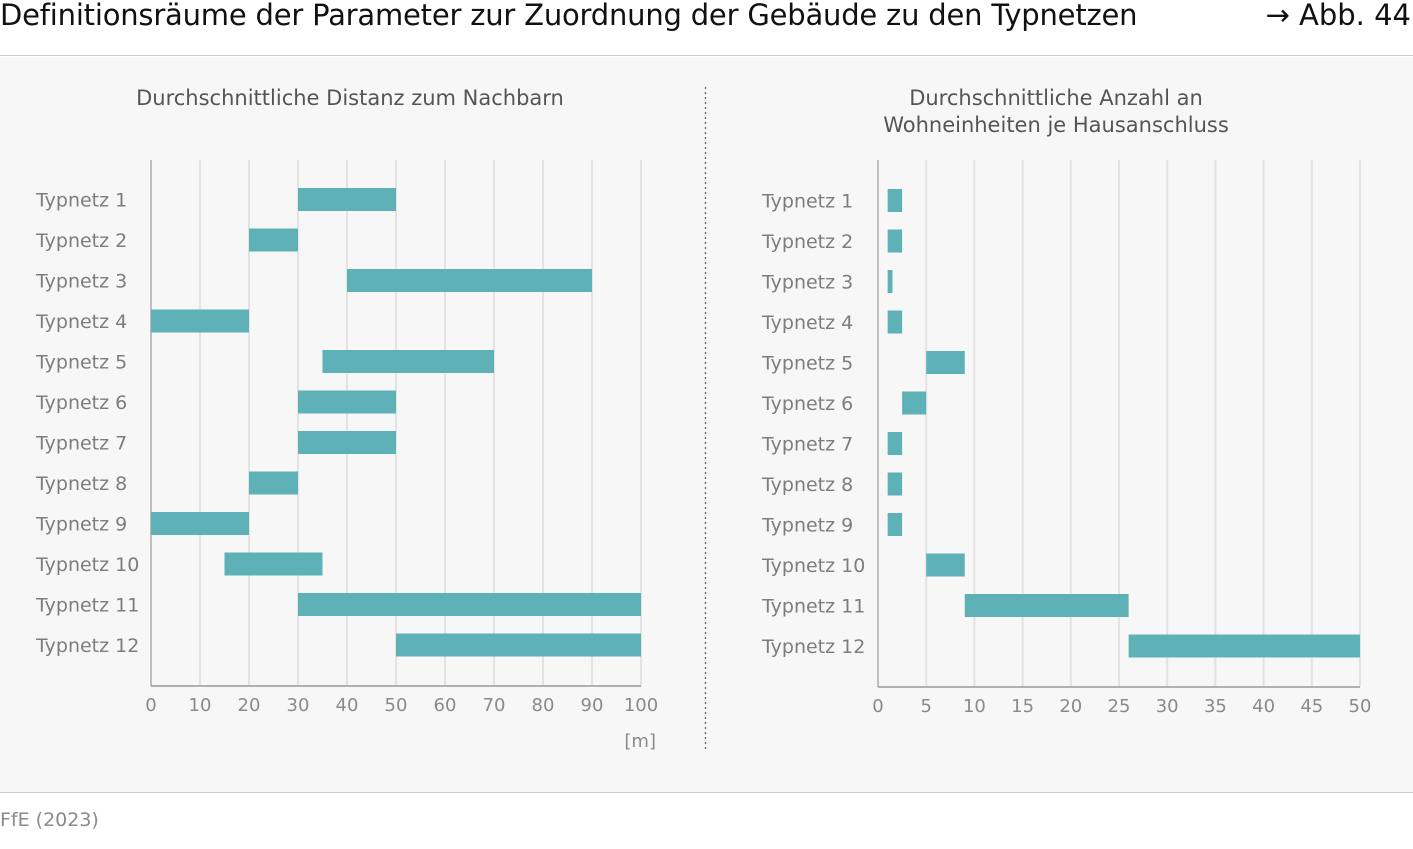  I want to click on page-footer: FfE (2023), so click(706, 820).